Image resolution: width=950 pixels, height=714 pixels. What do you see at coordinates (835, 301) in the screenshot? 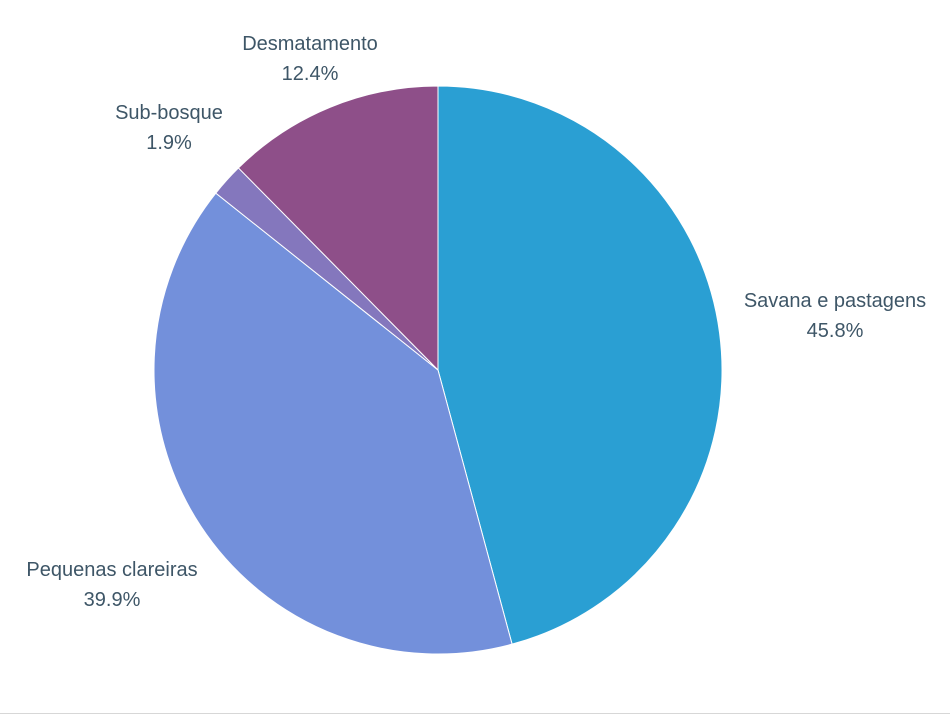
I see `slice-label-savana-e-pastagens: Savana e pastagens` at bounding box center [835, 301].